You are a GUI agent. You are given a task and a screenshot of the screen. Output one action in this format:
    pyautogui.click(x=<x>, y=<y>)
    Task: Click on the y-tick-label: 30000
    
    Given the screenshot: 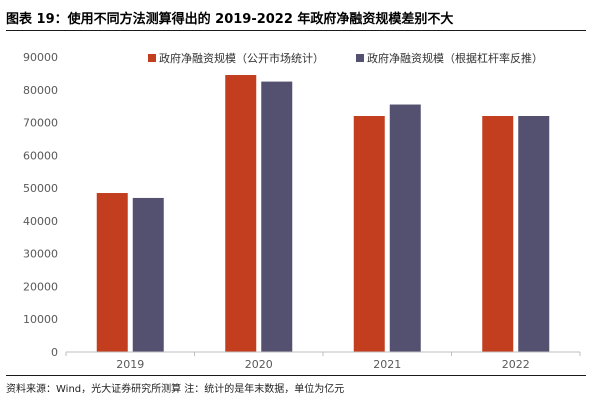 What is the action you would take?
    pyautogui.click(x=40, y=254)
    